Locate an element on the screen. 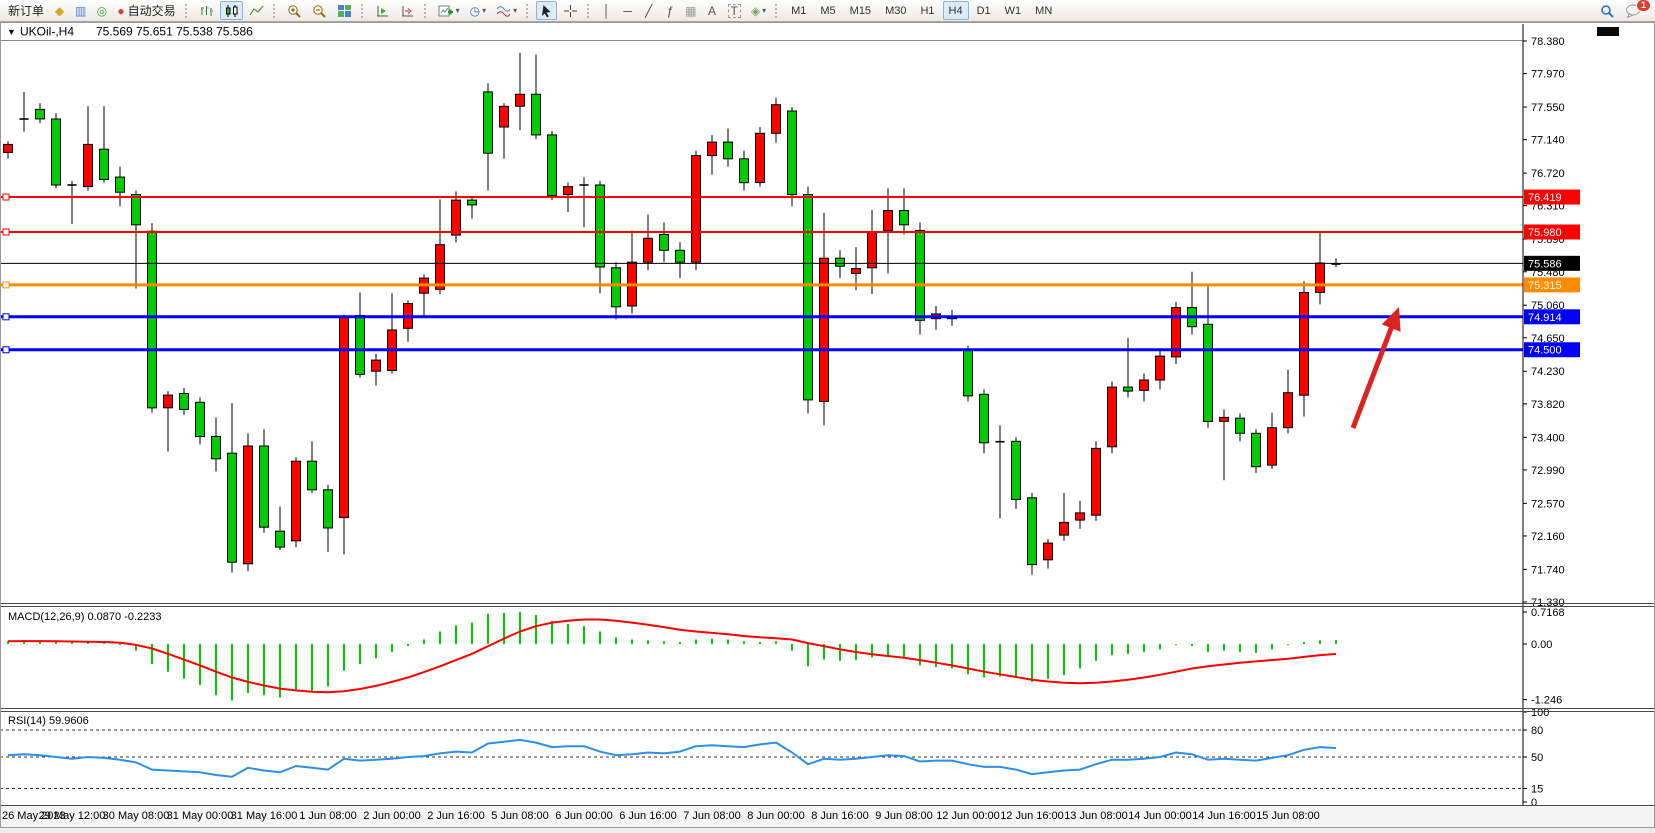 Image resolution: width=1655 pixels, height=833 pixels. chart-menu-icon: ▼ is located at coordinates (11, 32).